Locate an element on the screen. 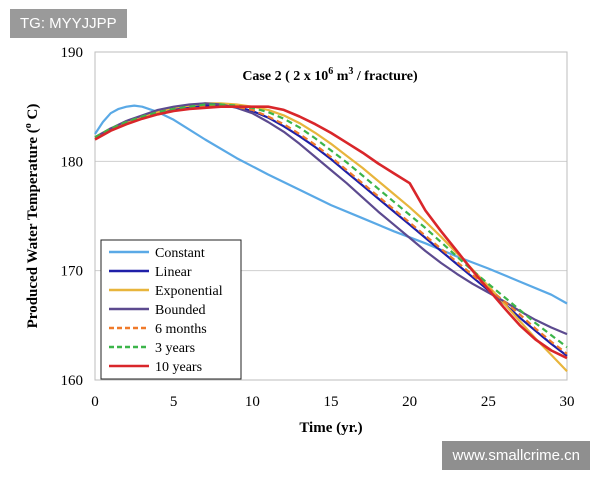 The height and width of the screenshot is (480, 600). chart-title-suffix: / fracture) is located at coordinates (385, 76).